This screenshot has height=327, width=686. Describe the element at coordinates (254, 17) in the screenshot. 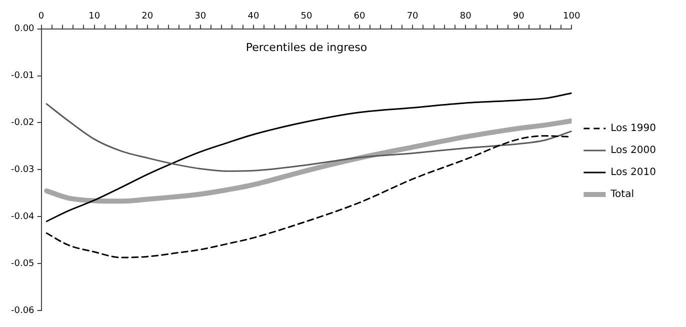

I see `x-tick-label: 40` at that location.